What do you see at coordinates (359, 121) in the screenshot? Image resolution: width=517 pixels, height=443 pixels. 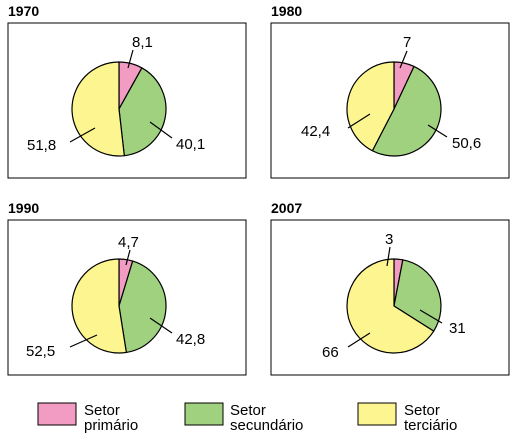 I see `leader-1980-terciario` at bounding box center [359, 121].